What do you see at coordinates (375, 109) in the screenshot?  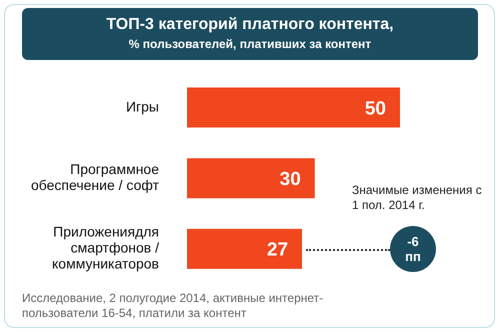 I see `data-label: 50` at bounding box center [375, 109].